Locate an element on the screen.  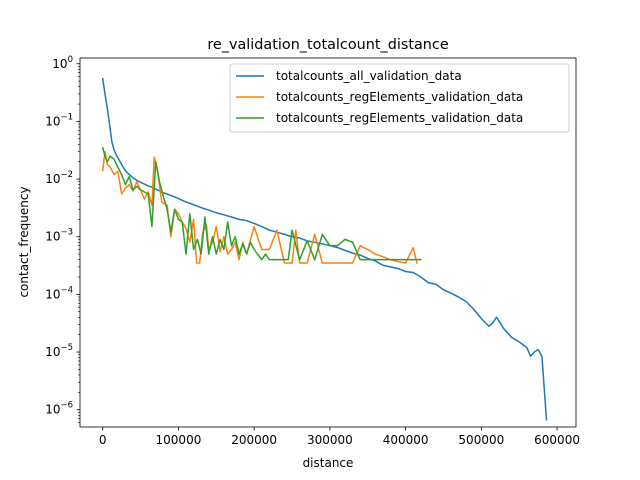
x-tick-label: 500000 is located at coordinates (481, 440).